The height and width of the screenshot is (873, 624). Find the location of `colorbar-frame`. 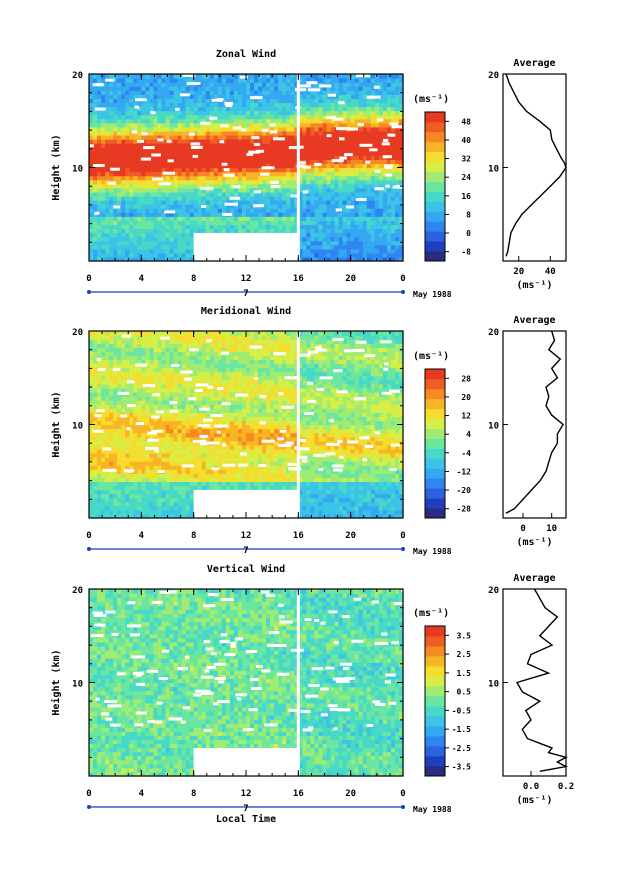

colorbar-frame is located at coordinates (435, 186).